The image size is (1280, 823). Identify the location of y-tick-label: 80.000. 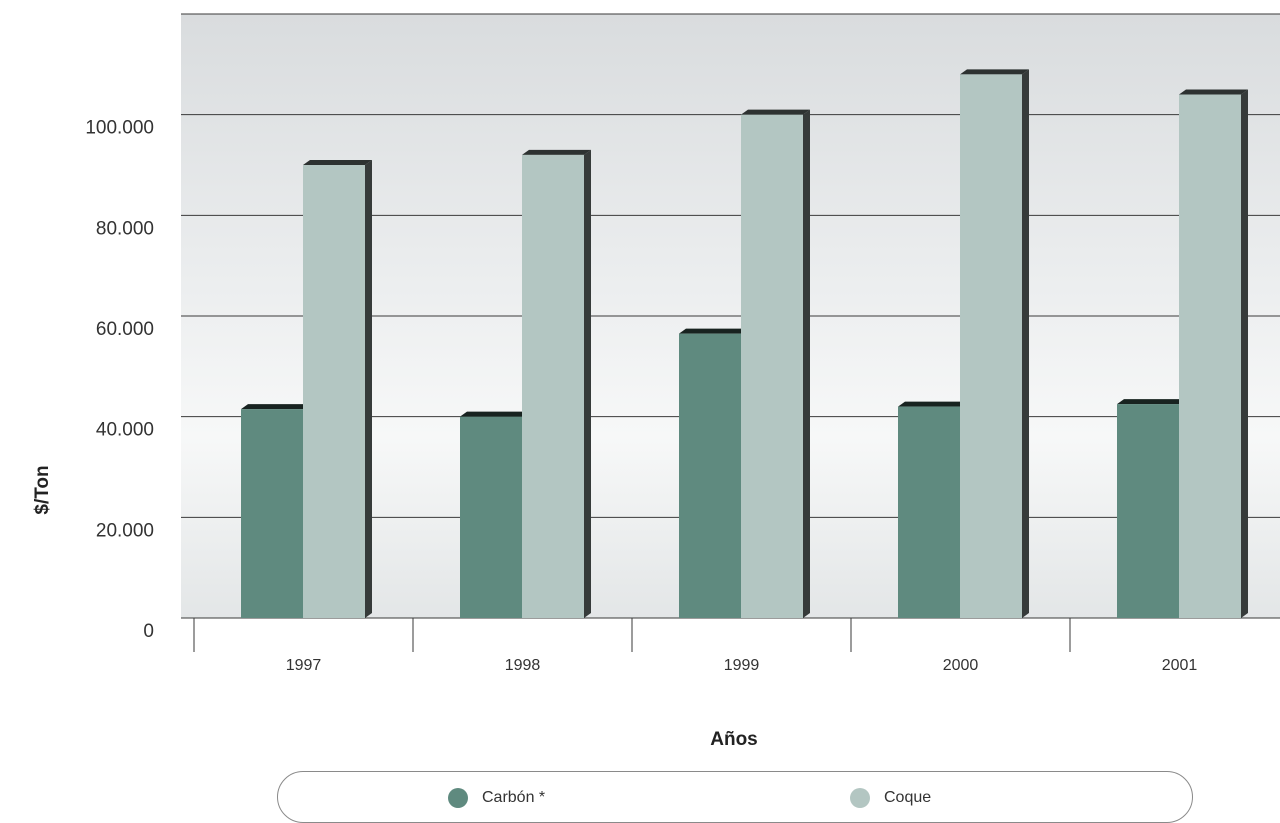
(125, 228).